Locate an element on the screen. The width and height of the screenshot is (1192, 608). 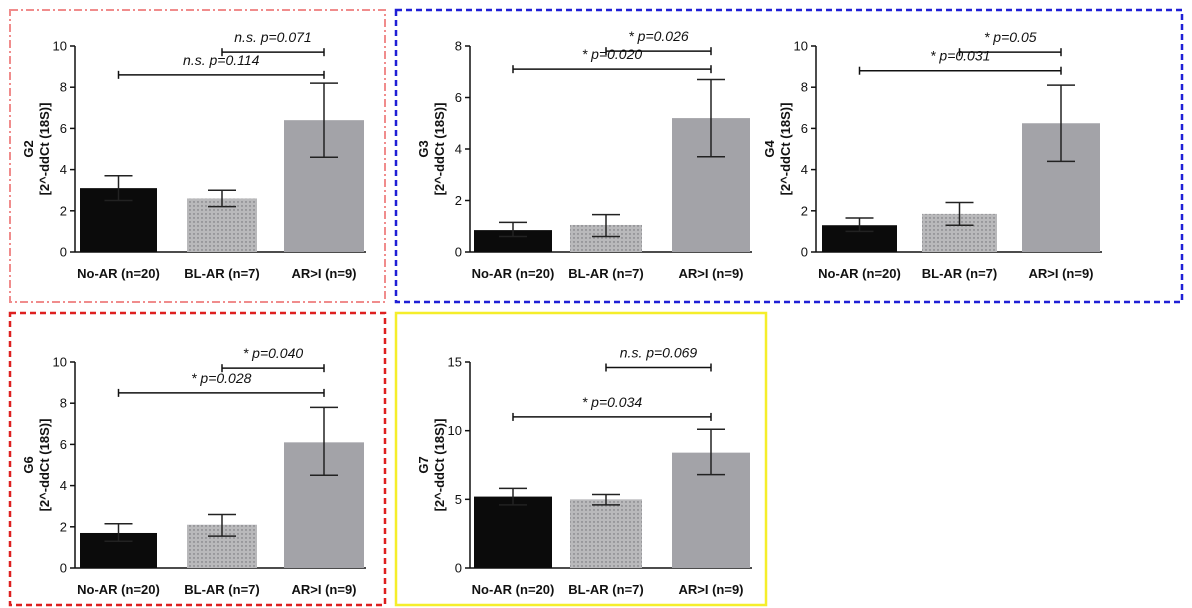
p-value-annotation: n.s. p=0.069 is located at coordinates (659, 352).